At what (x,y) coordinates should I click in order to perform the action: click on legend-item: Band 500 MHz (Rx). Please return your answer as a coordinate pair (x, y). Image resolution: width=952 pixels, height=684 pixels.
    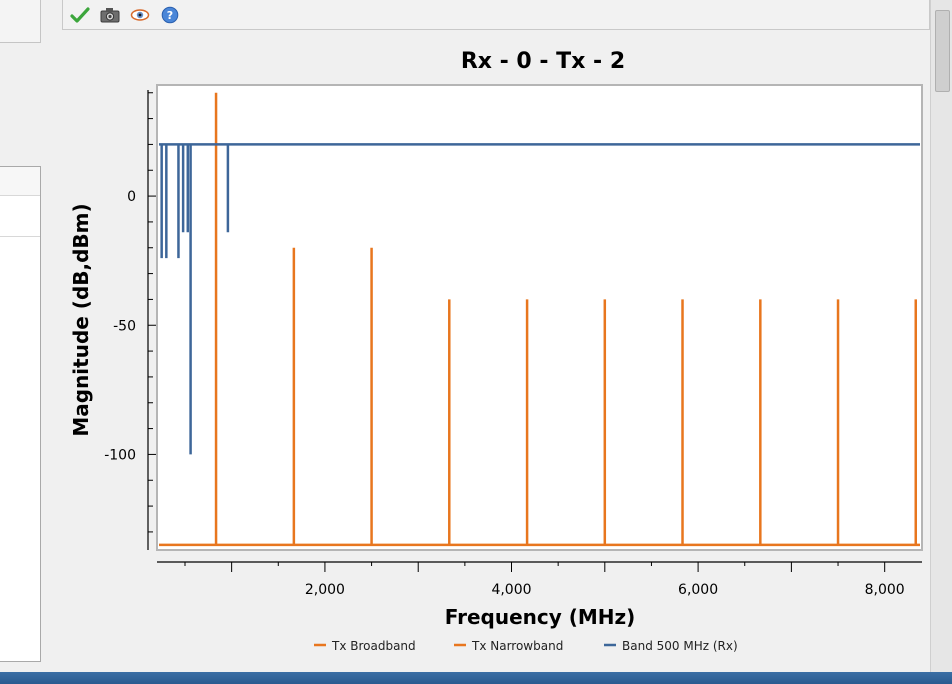
    Looking at the image, I should click on (671, 646).